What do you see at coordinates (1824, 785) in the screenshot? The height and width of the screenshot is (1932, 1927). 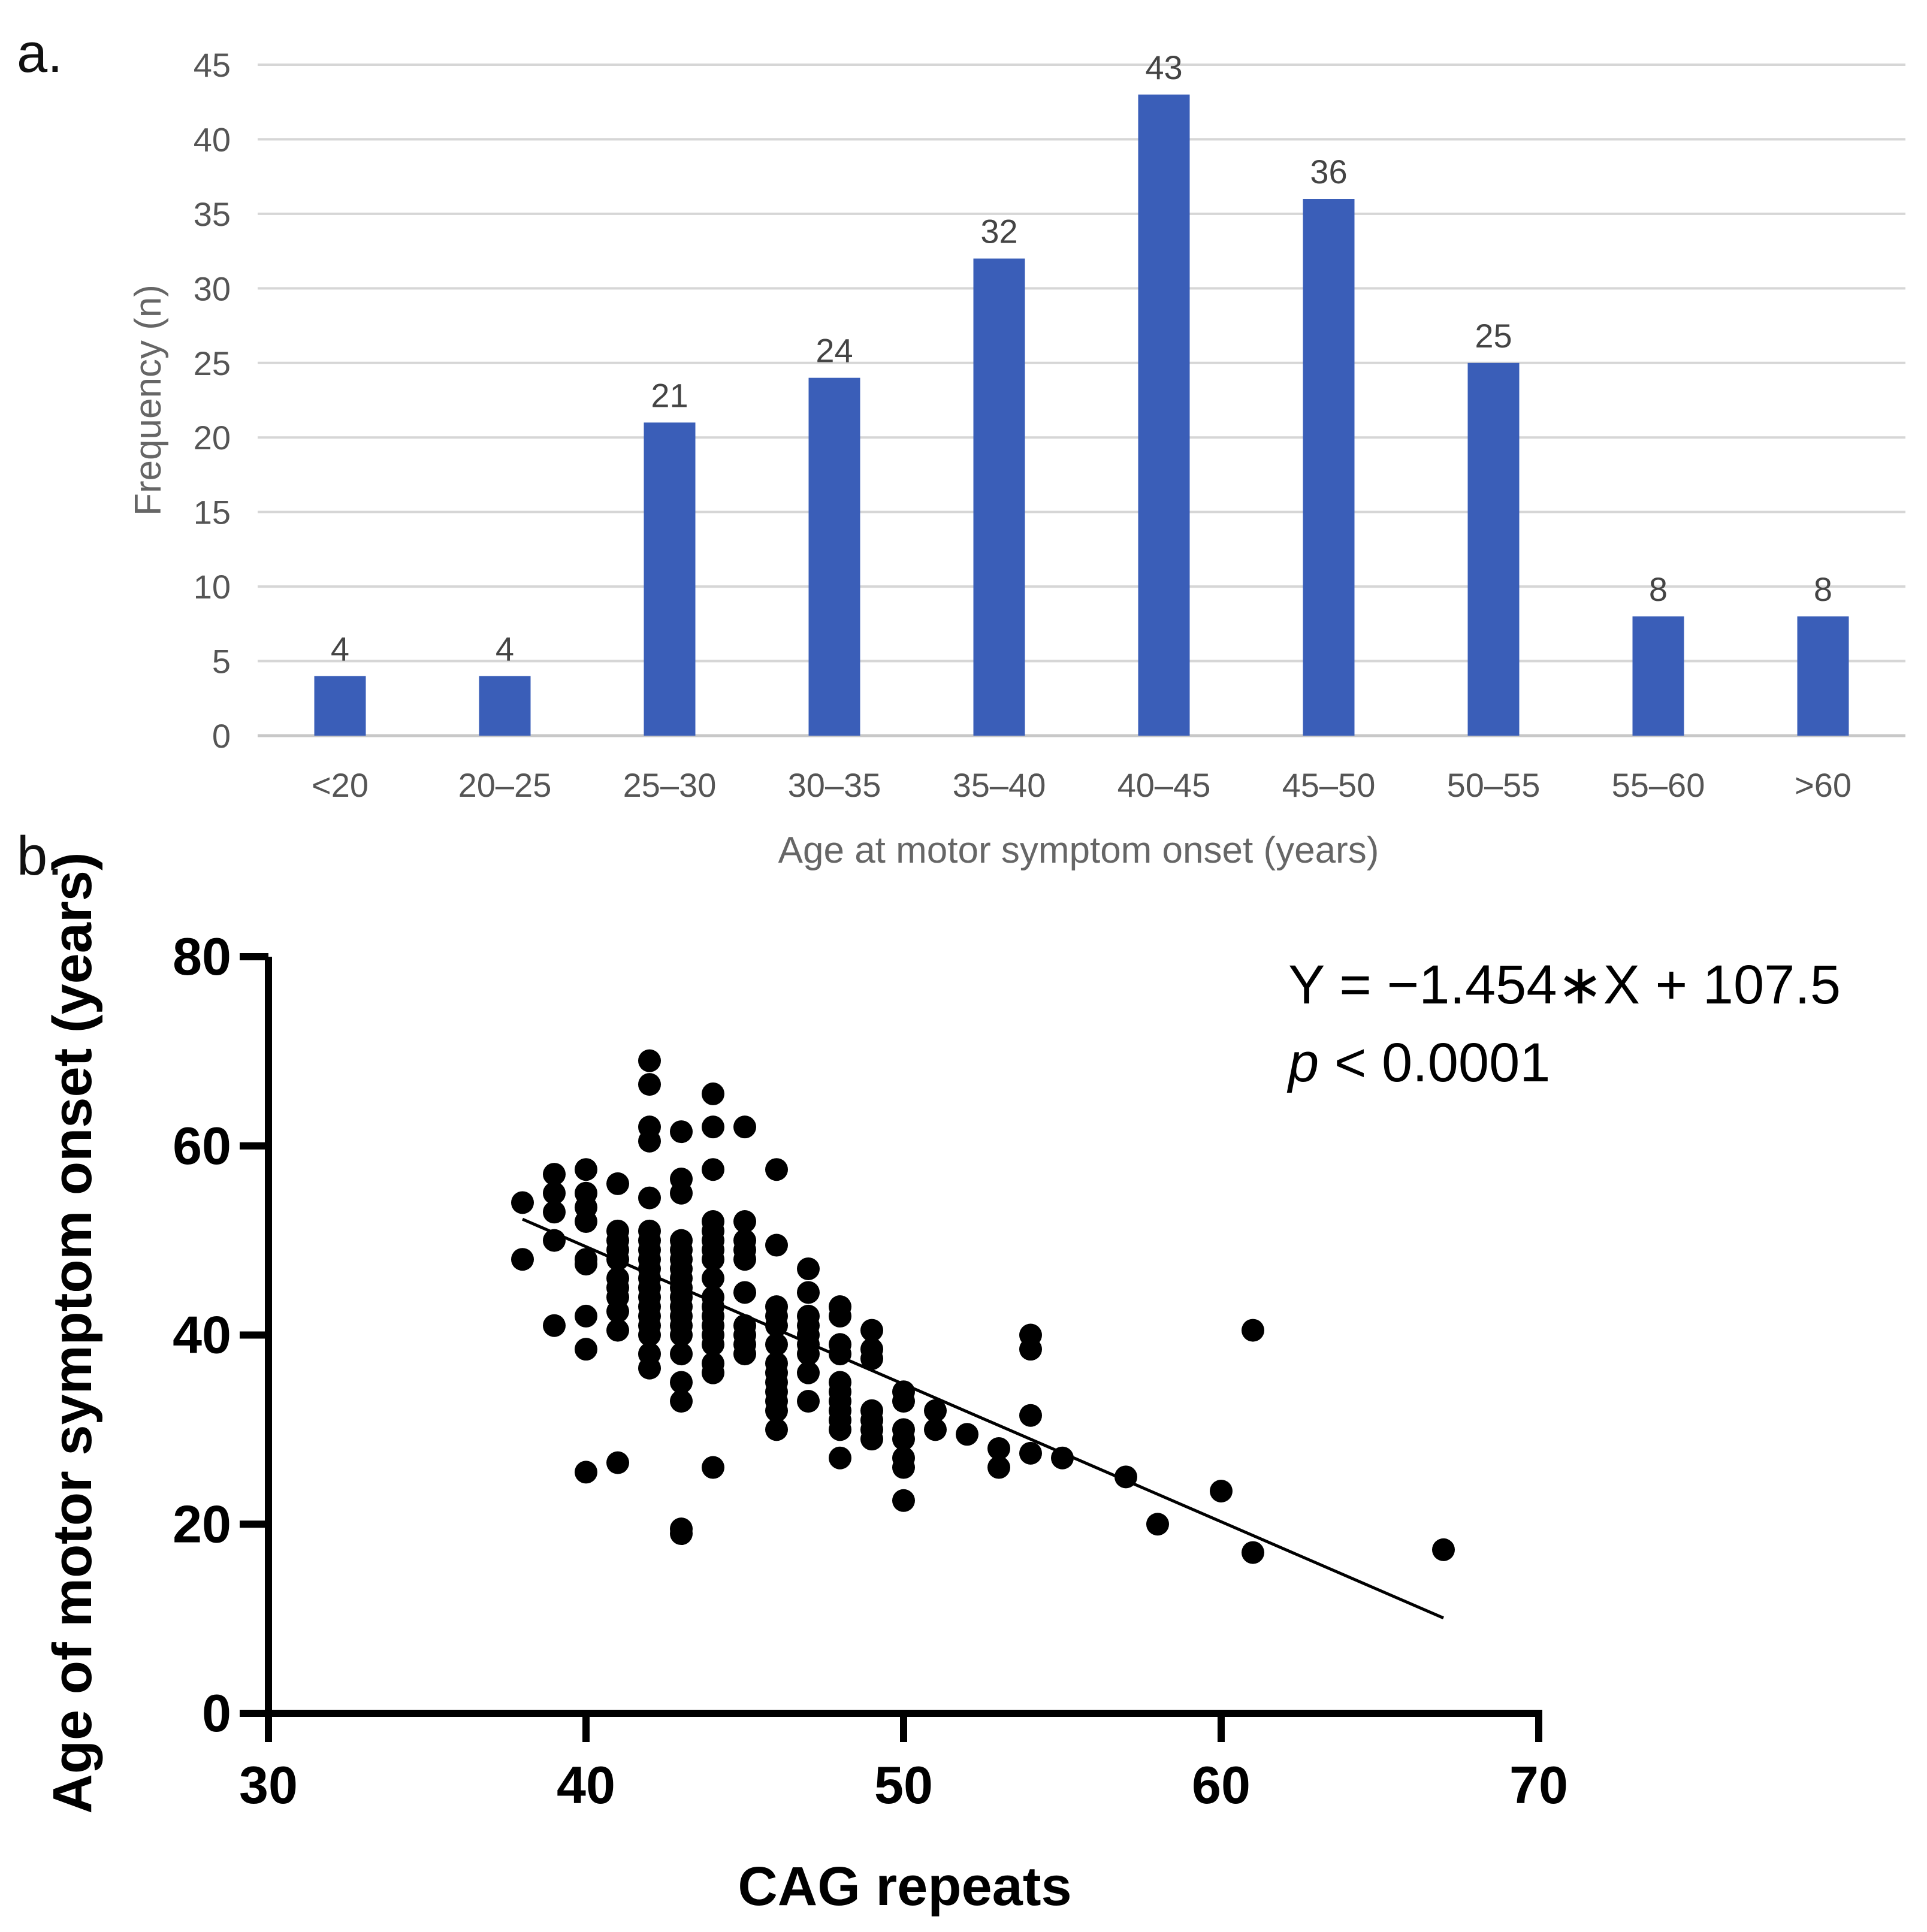 I see `x-tick-9: >60` at bounding box center [1824, 785].